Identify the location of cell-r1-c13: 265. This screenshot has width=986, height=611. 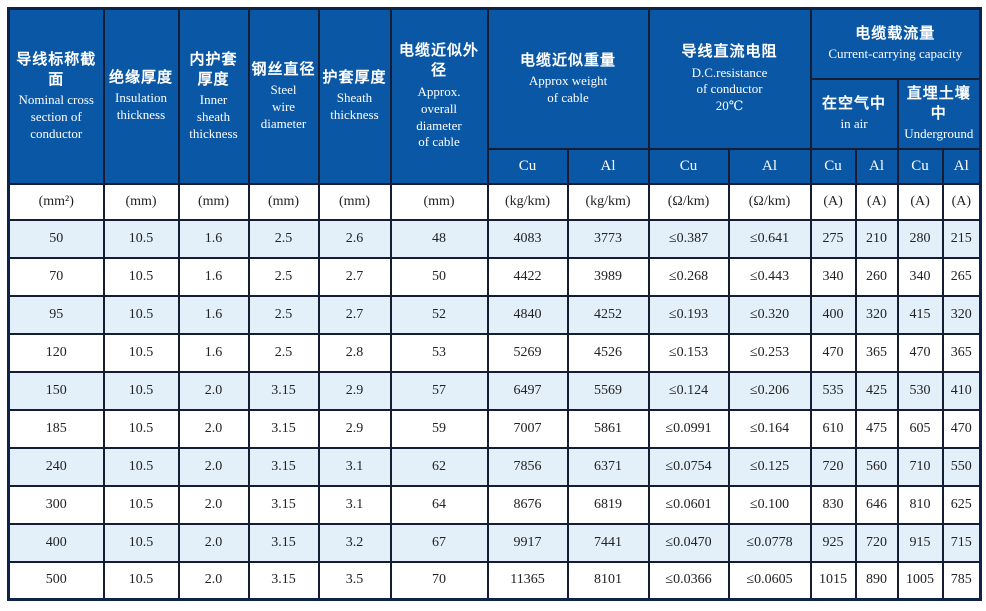
(961, 276).